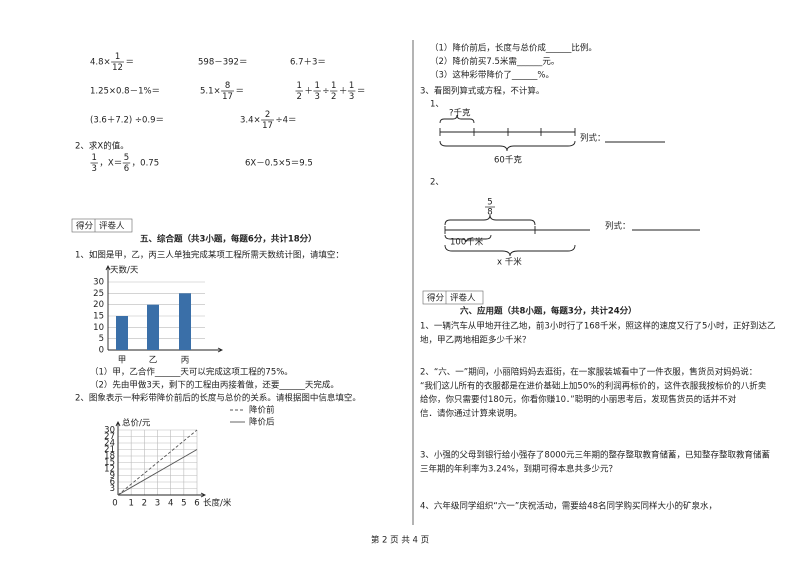 Image resolution: width=800 pixels, height=565 pixels. Describe the element at coordinates (126, 169) in the screenshot. I see `denominator: 6` at that location.